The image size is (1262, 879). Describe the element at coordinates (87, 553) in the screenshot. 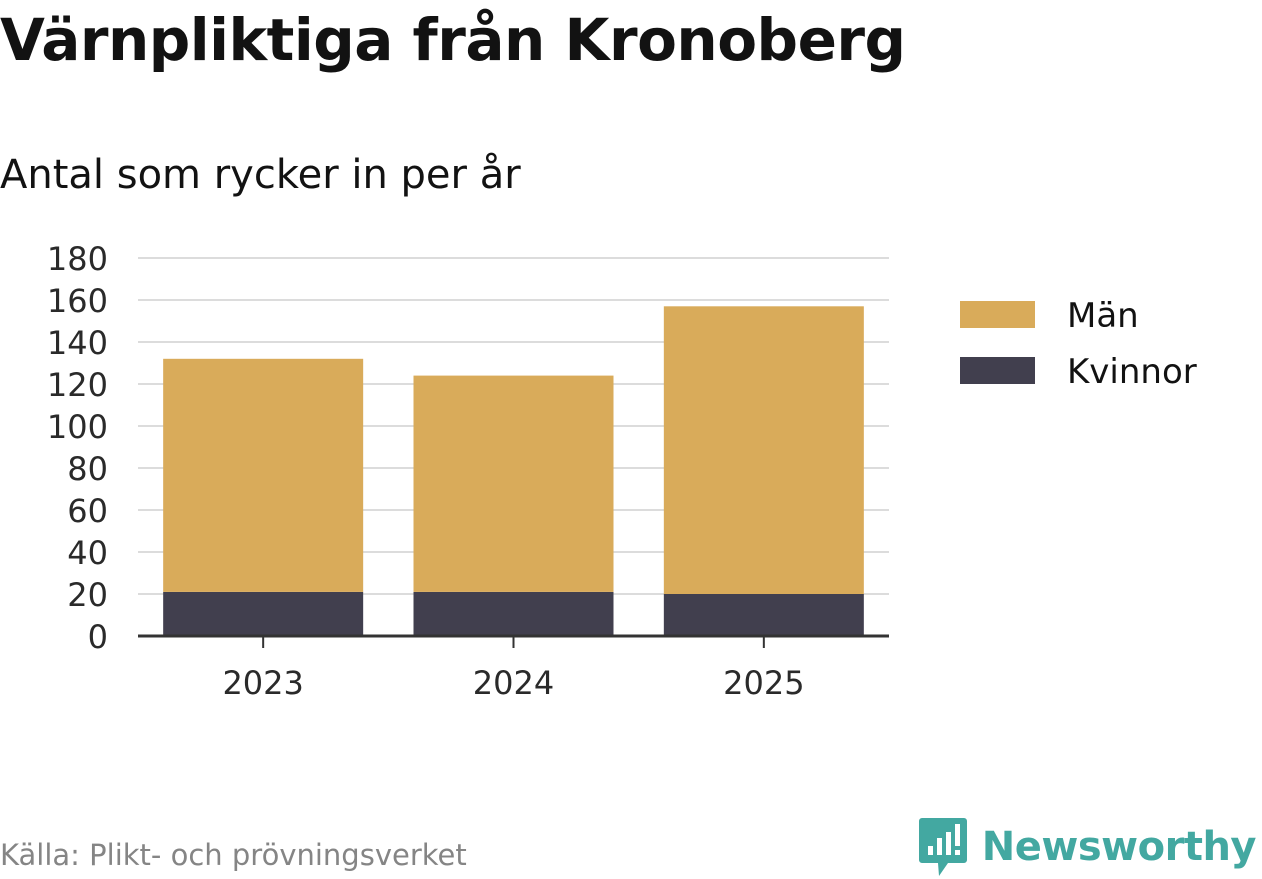

I see `y-tick-label: 40` at that location.